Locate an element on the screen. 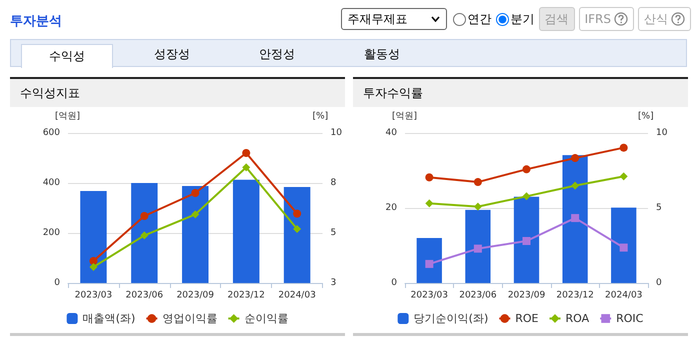 This screenshot has width=697, height=342. text: 주재무제표 is located at coordinates (378, 19).